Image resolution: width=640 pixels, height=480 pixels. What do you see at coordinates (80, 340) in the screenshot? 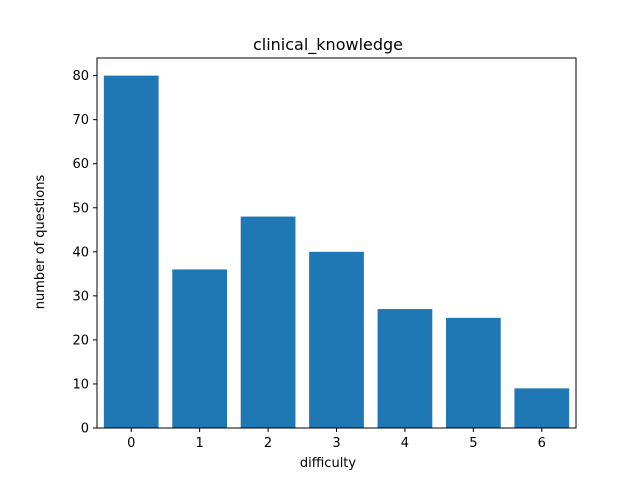
I see `y-tick-label: 20` at bounding box center [80, 340].